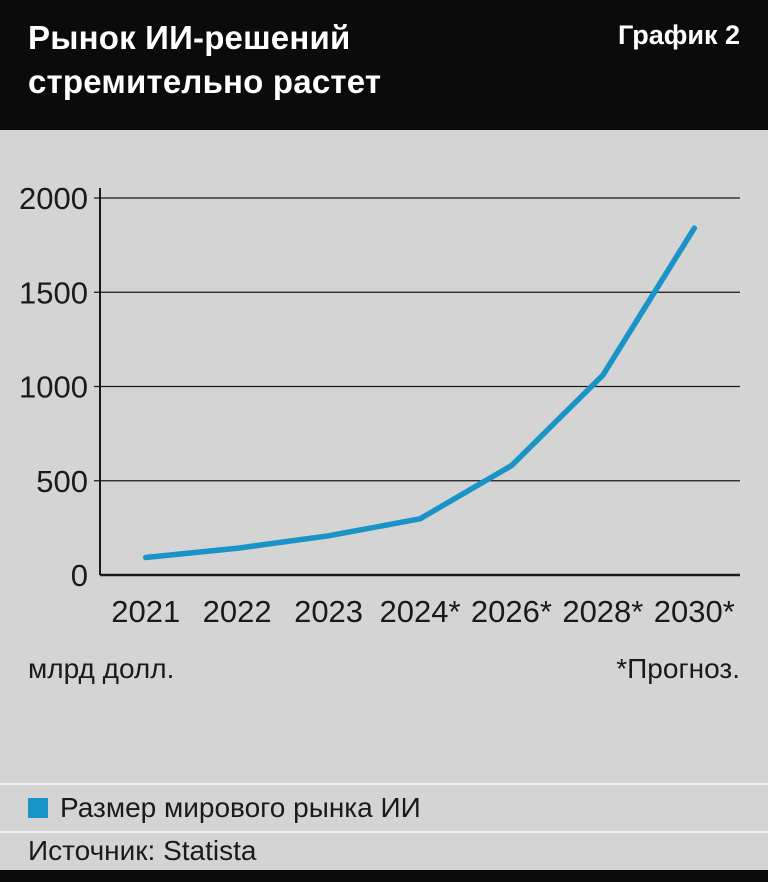 The image size is (768, 882). Describe the element at coordinates (205, 81) in the screenshot. I see `page-title-line2: стремительно растет` at that location.